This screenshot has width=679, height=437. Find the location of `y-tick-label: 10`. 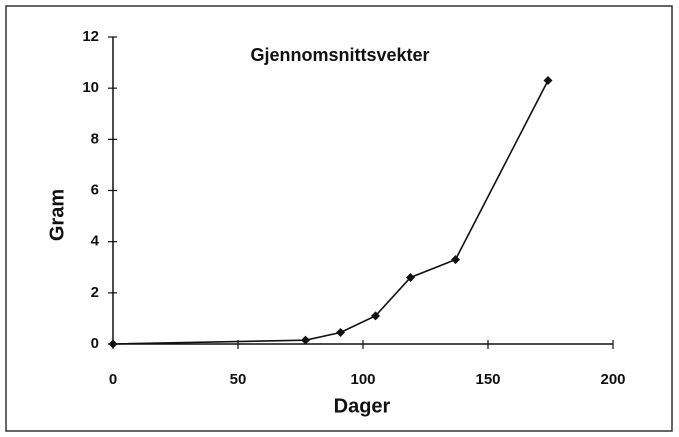

y-tick-label: 10 is located at coordinates (90, 87).